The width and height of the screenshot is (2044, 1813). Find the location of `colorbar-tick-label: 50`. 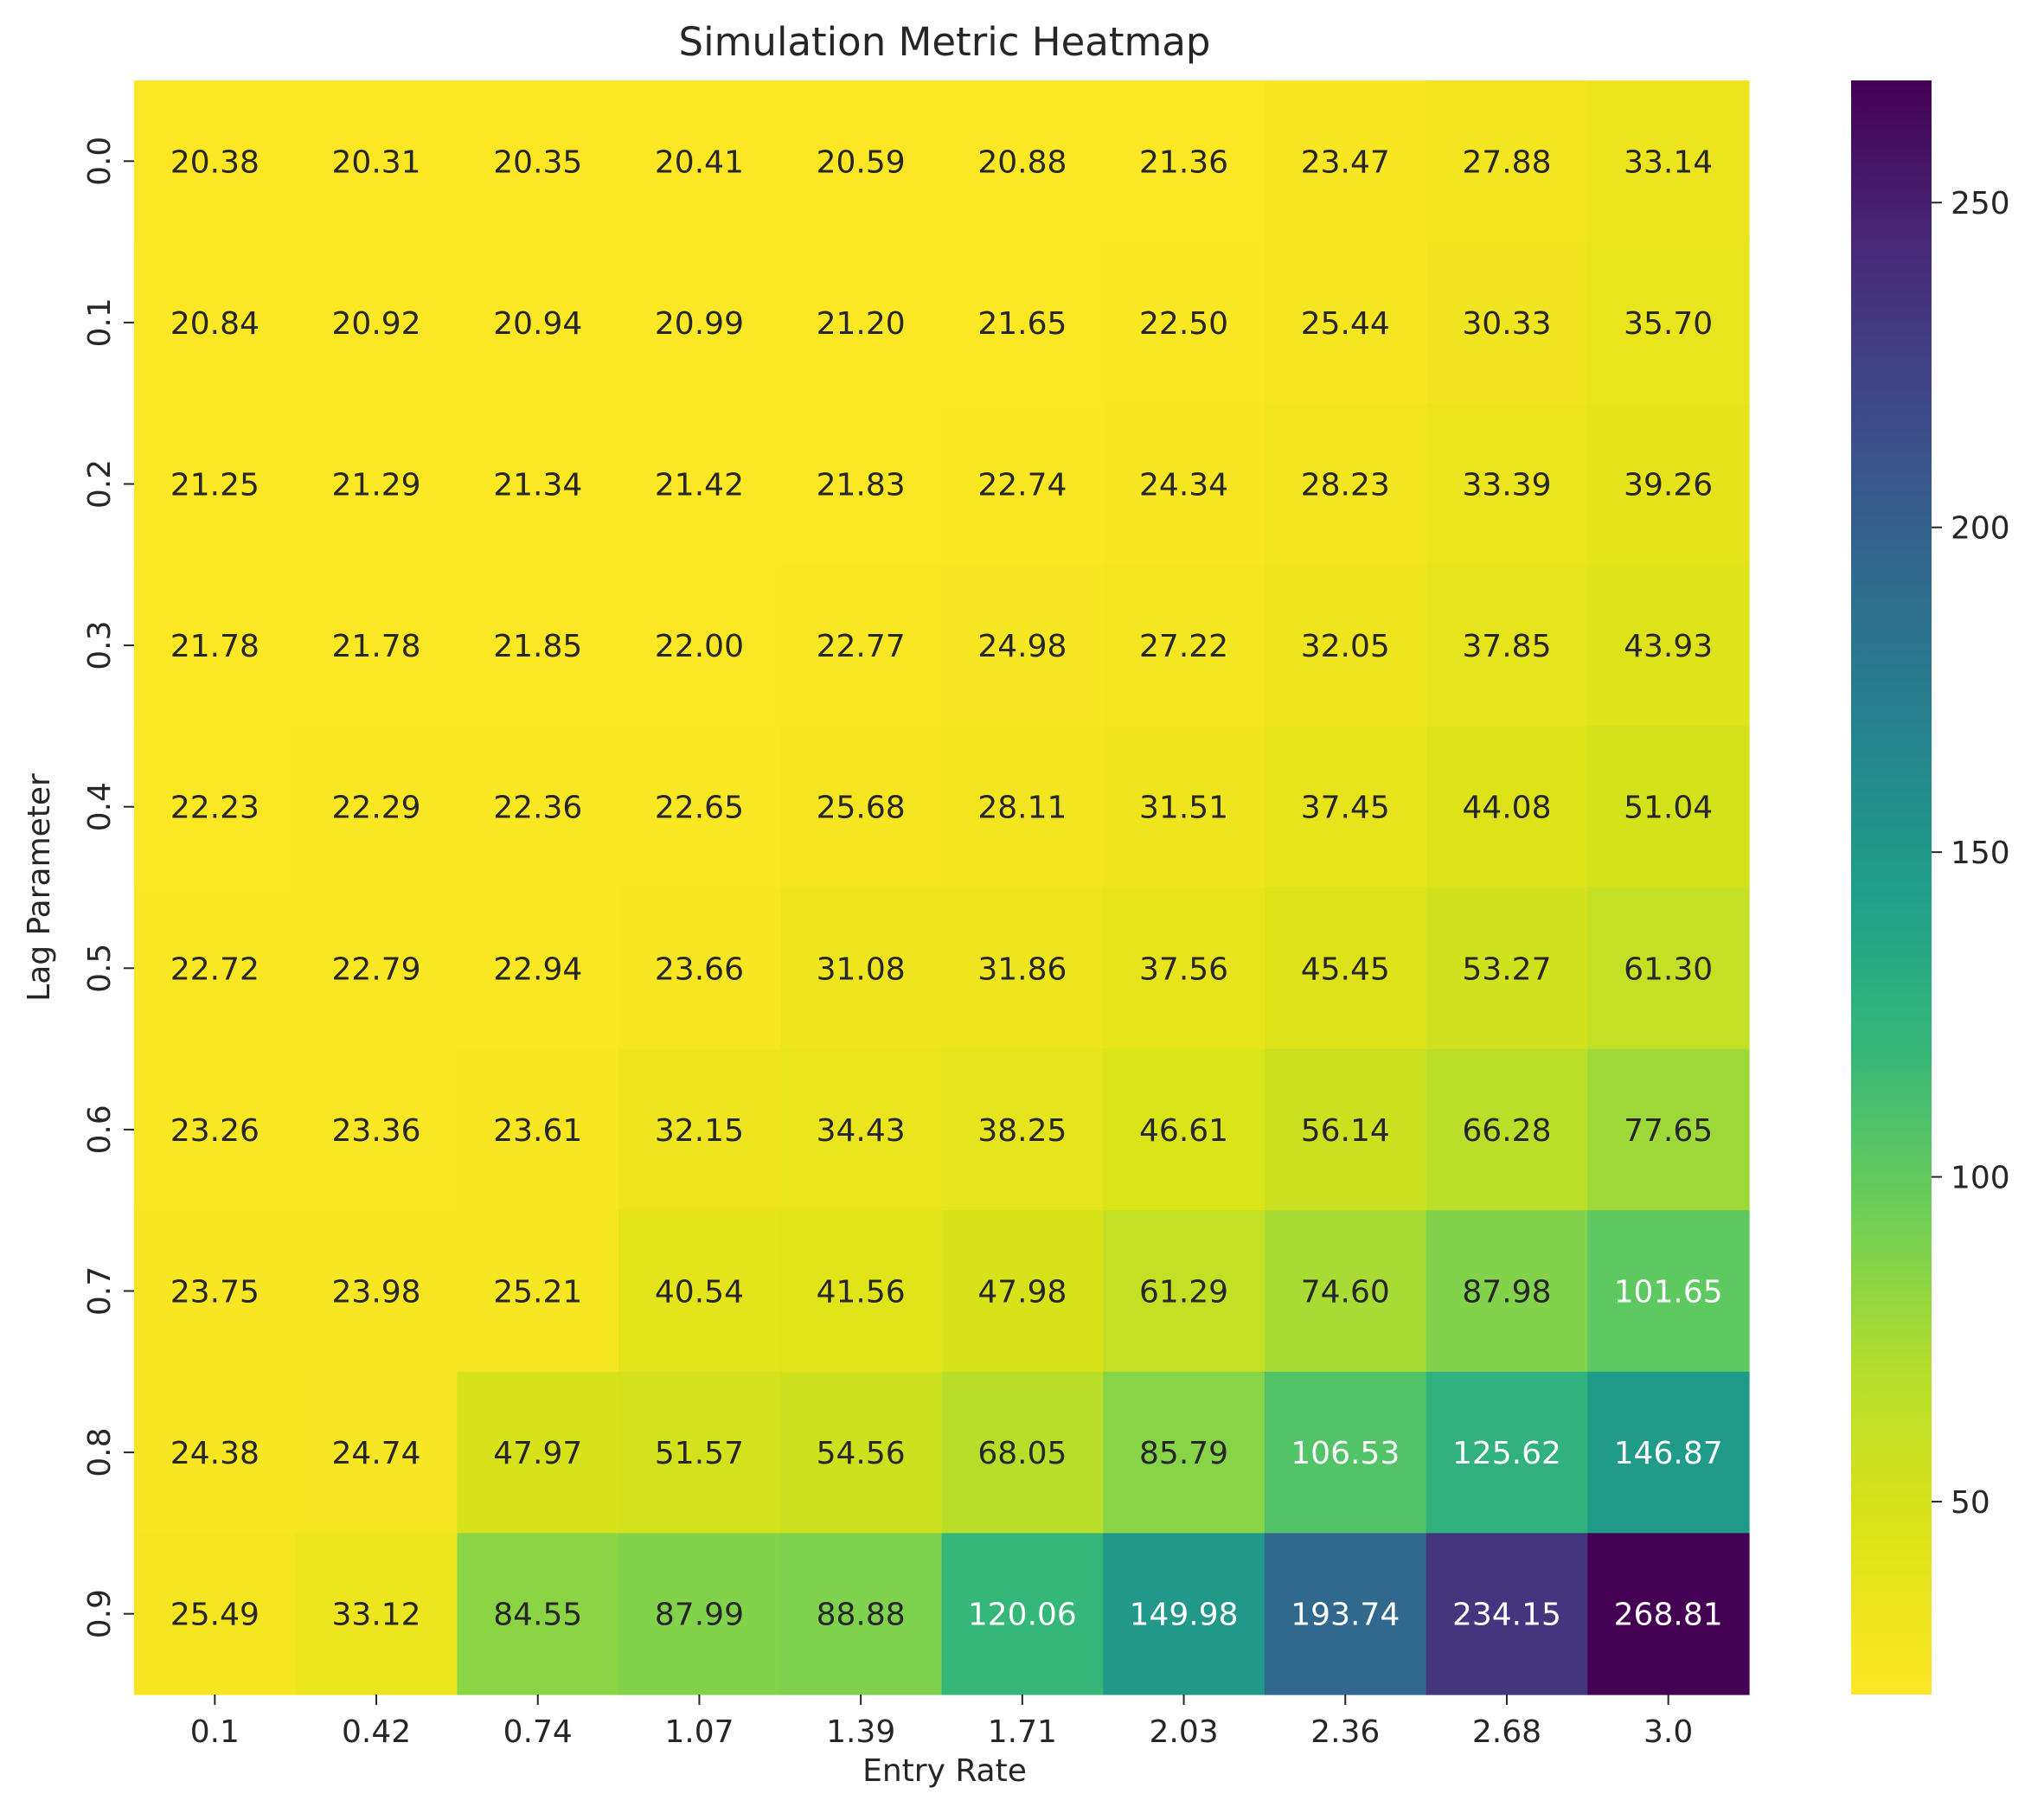

colorbar-tick-label: 50 is located at coordinates (1971, 1503).